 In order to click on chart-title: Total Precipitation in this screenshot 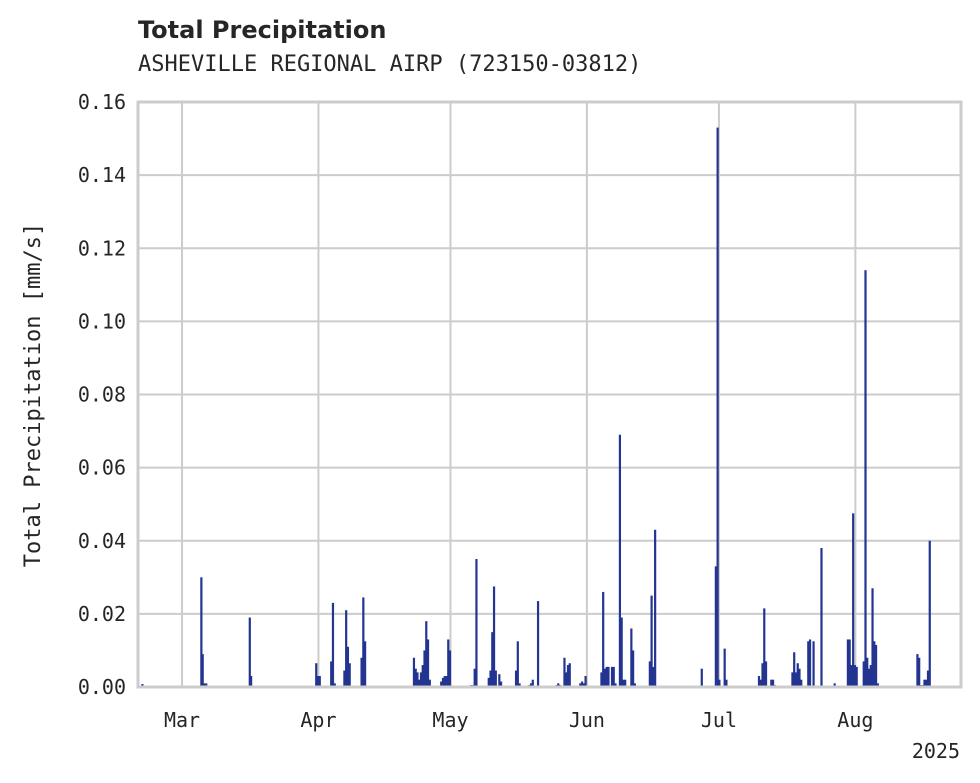, I will do `click(262, 30)`.